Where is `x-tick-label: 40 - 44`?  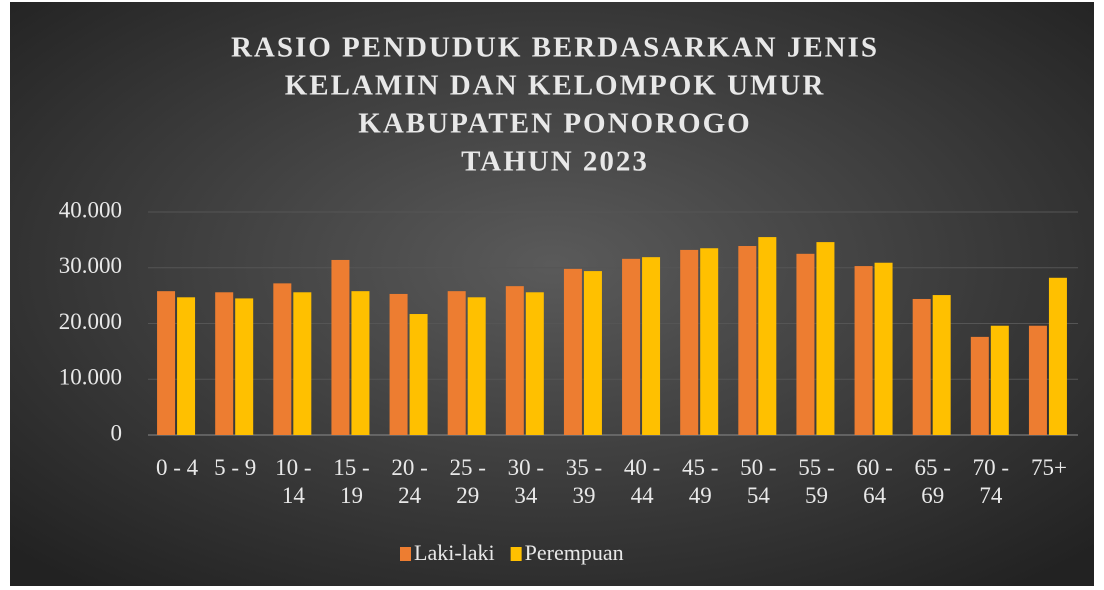
x-tick-label: 40 - 44 is located at coordinates (642, 481).